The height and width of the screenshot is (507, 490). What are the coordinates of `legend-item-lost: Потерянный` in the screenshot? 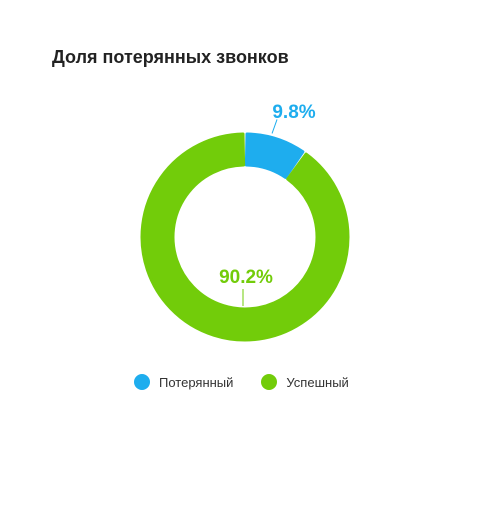 It's located at (183, 382).